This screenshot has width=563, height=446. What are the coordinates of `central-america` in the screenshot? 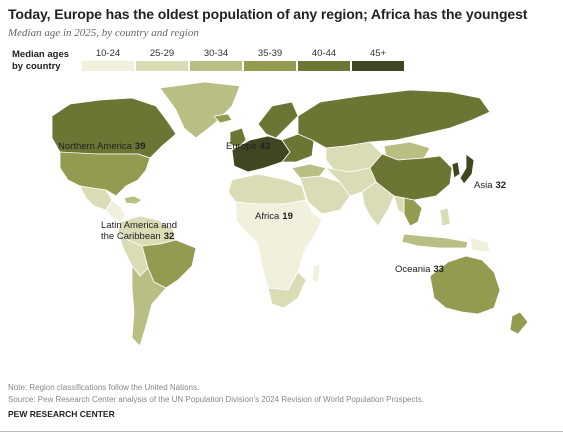 It's located at (116, 211).